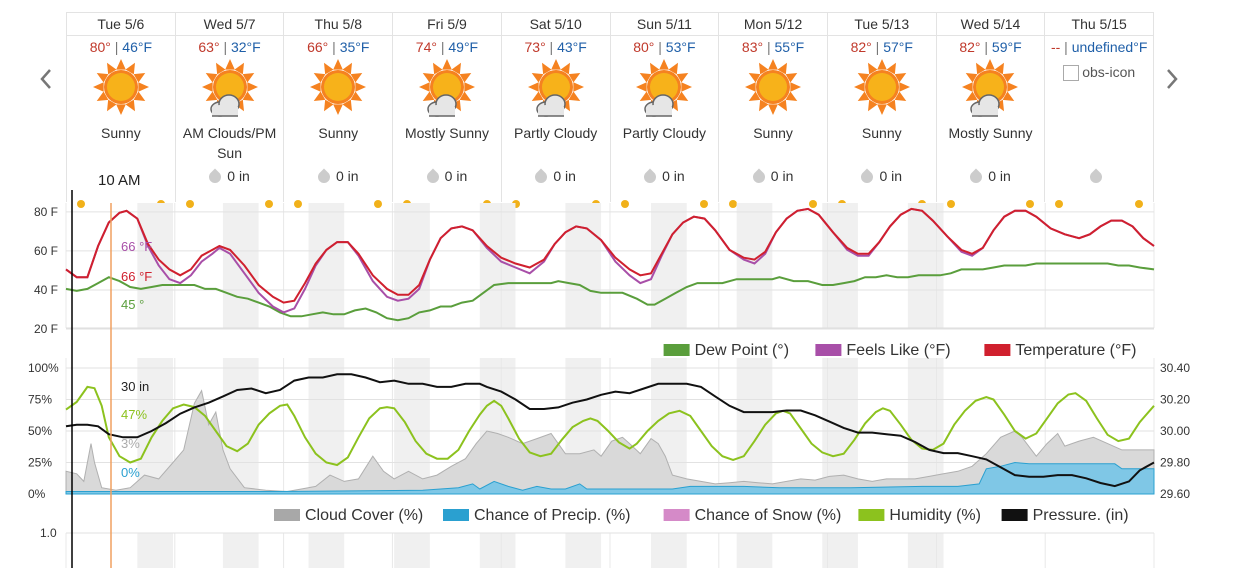  What do you see at coordinates (40, 463) in the screenshot?
I see `y-tick-label-left: 25%` at bounding box center [40, 463].